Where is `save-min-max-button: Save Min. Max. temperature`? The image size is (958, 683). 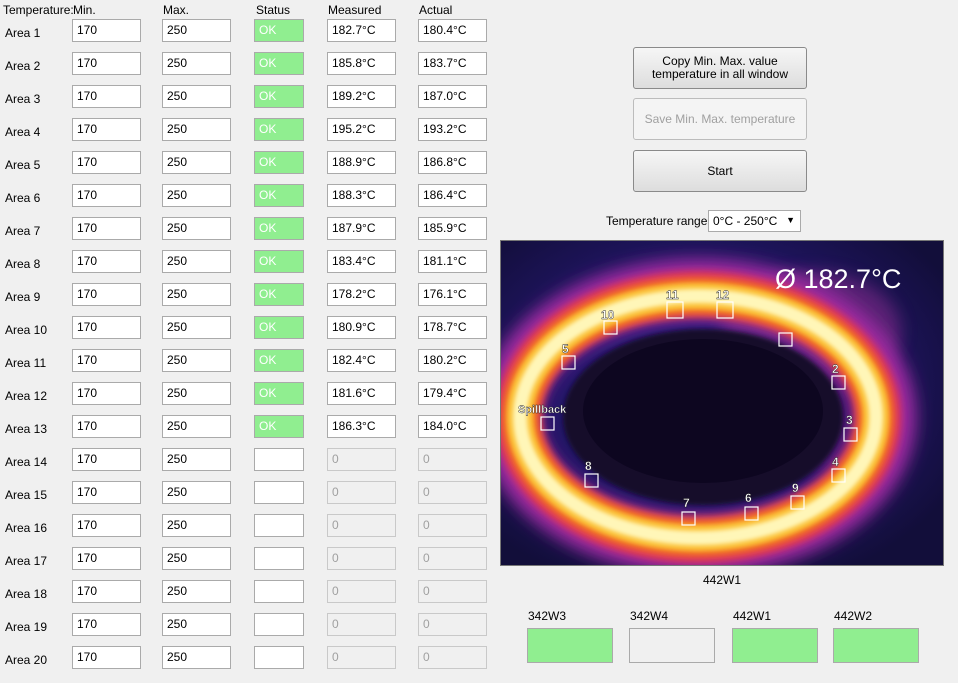 save-min-max-button: Save Min. Max. temperature is located at coordinates (720, 119).